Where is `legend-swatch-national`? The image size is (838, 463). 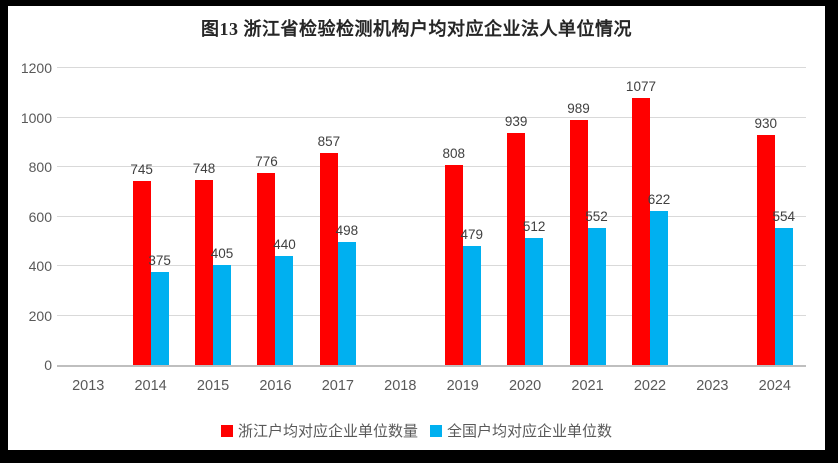 legend-swatch-national is located at coordinates (436, 430).